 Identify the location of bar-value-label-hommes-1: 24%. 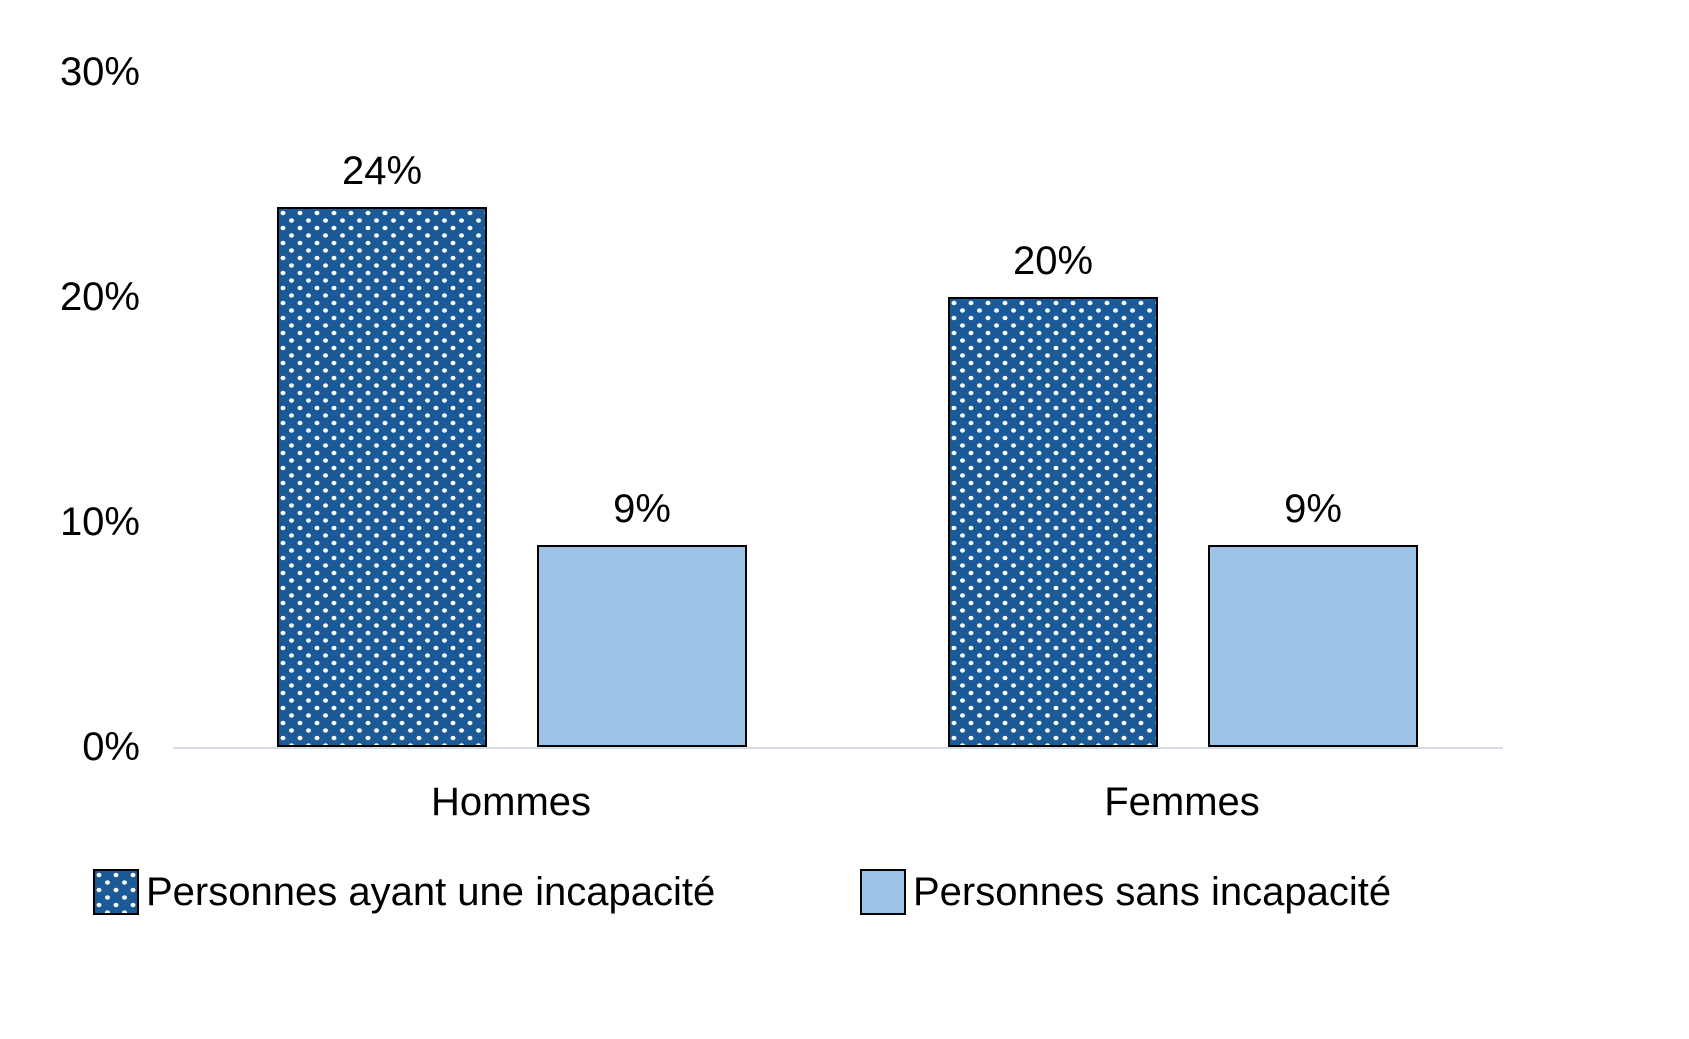
(382, 171).